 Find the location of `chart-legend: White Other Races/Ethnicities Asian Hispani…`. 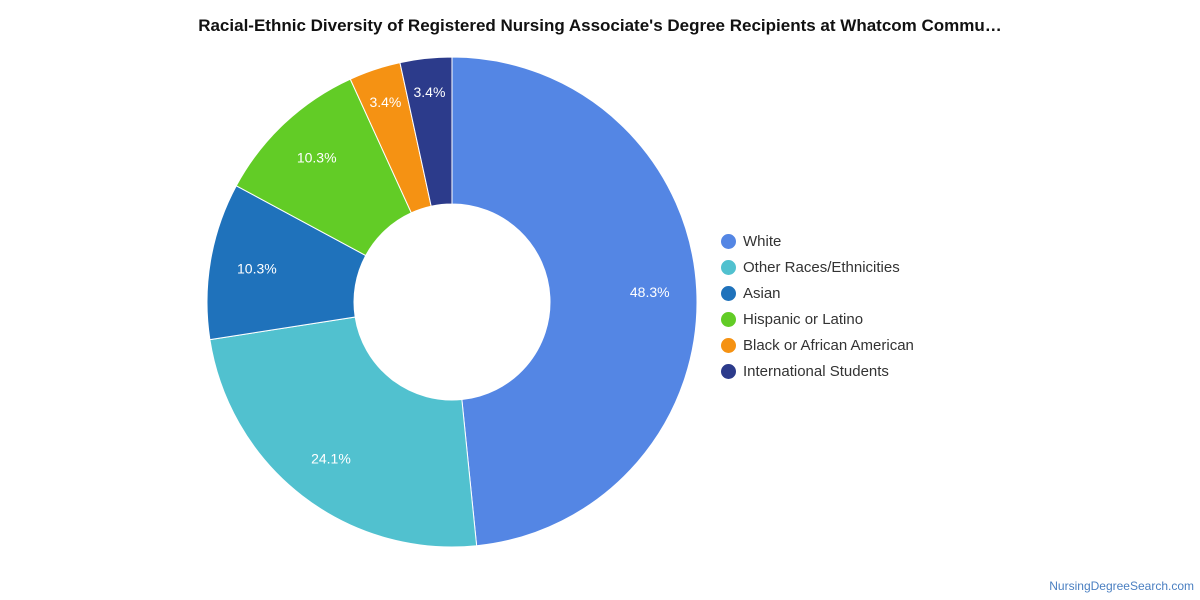

chart-legend: White Other Races/Ethnicities Asian Hispani… is located at coordinates (817, 306).